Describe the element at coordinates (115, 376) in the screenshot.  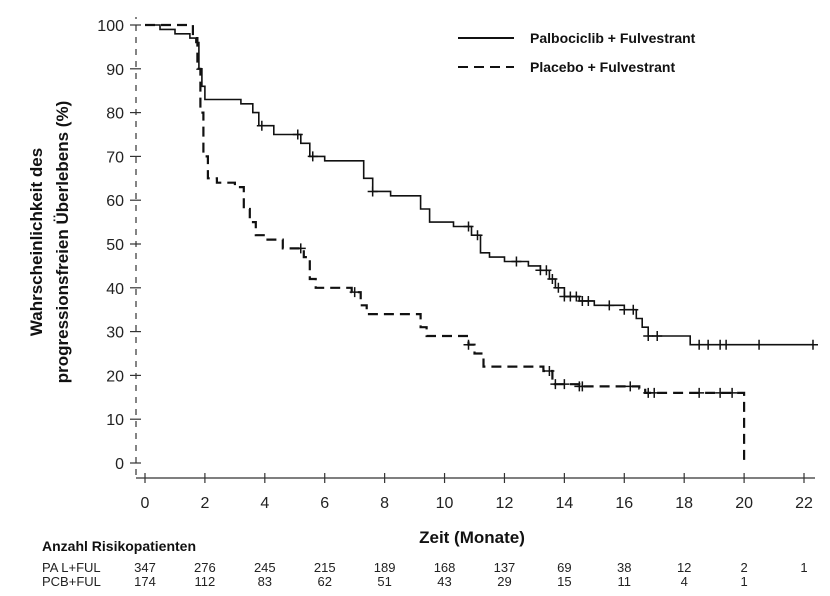
I see `y-tick-label: 20` at that location.